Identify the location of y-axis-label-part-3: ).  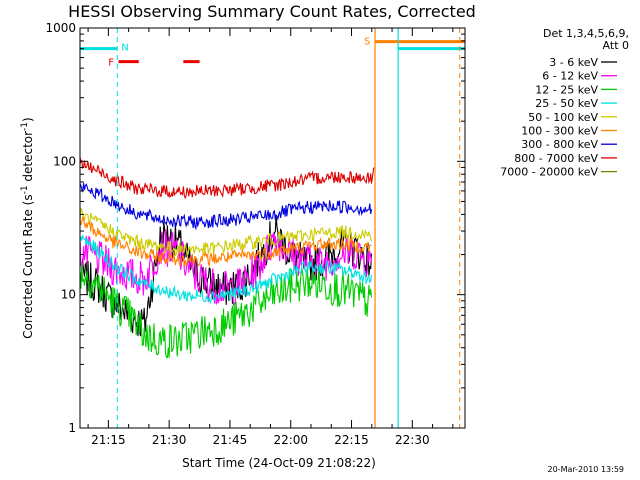
(28, 119).